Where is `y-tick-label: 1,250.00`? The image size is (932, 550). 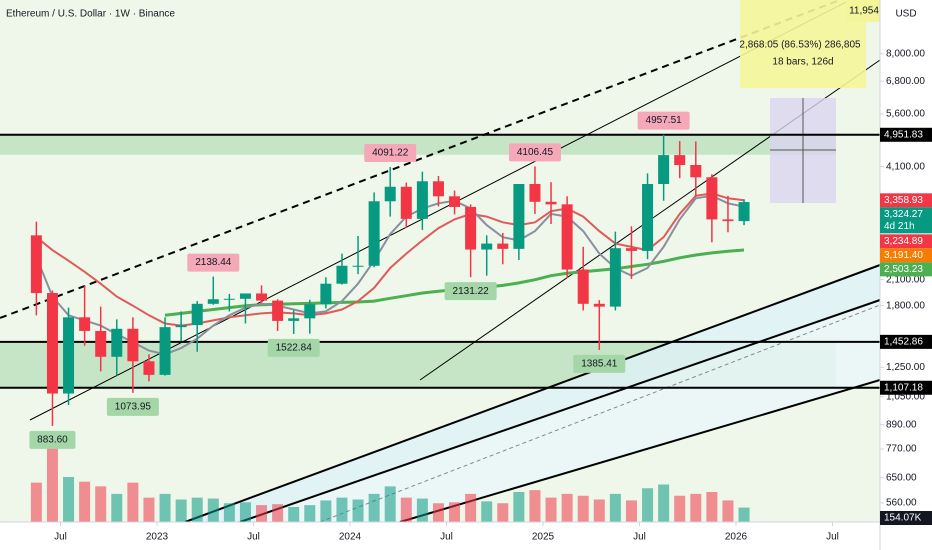
y-tick-label: 1,250.00 is located at coordinates (905, 367).